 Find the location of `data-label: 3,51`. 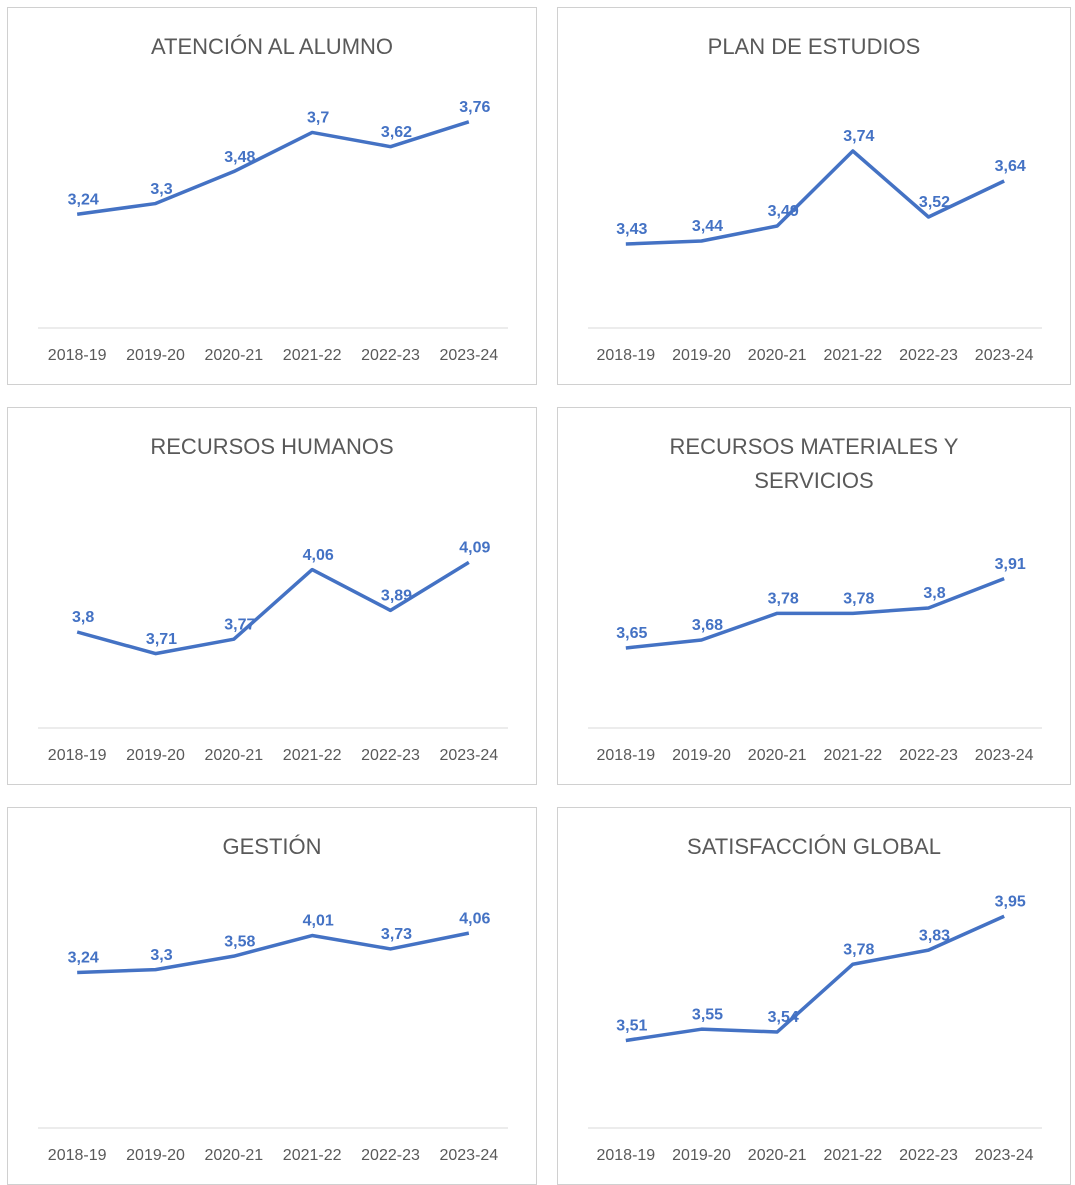

data-label: 3,51 is located at coordinates (631, 1026).